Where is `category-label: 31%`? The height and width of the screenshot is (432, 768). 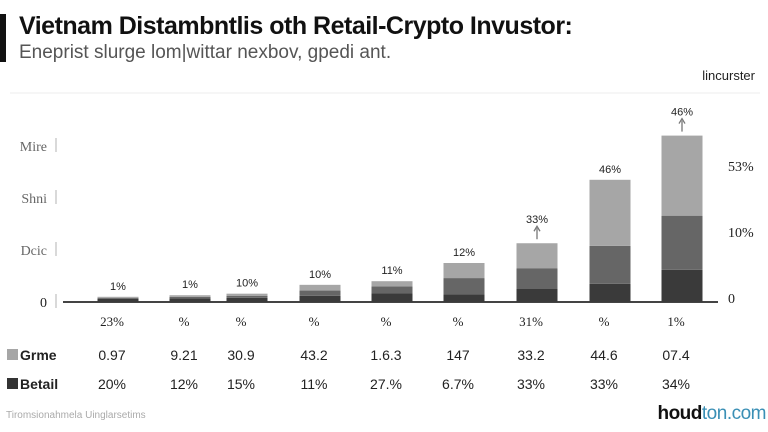
category-label: 31% is located at coordinates (531, 321).